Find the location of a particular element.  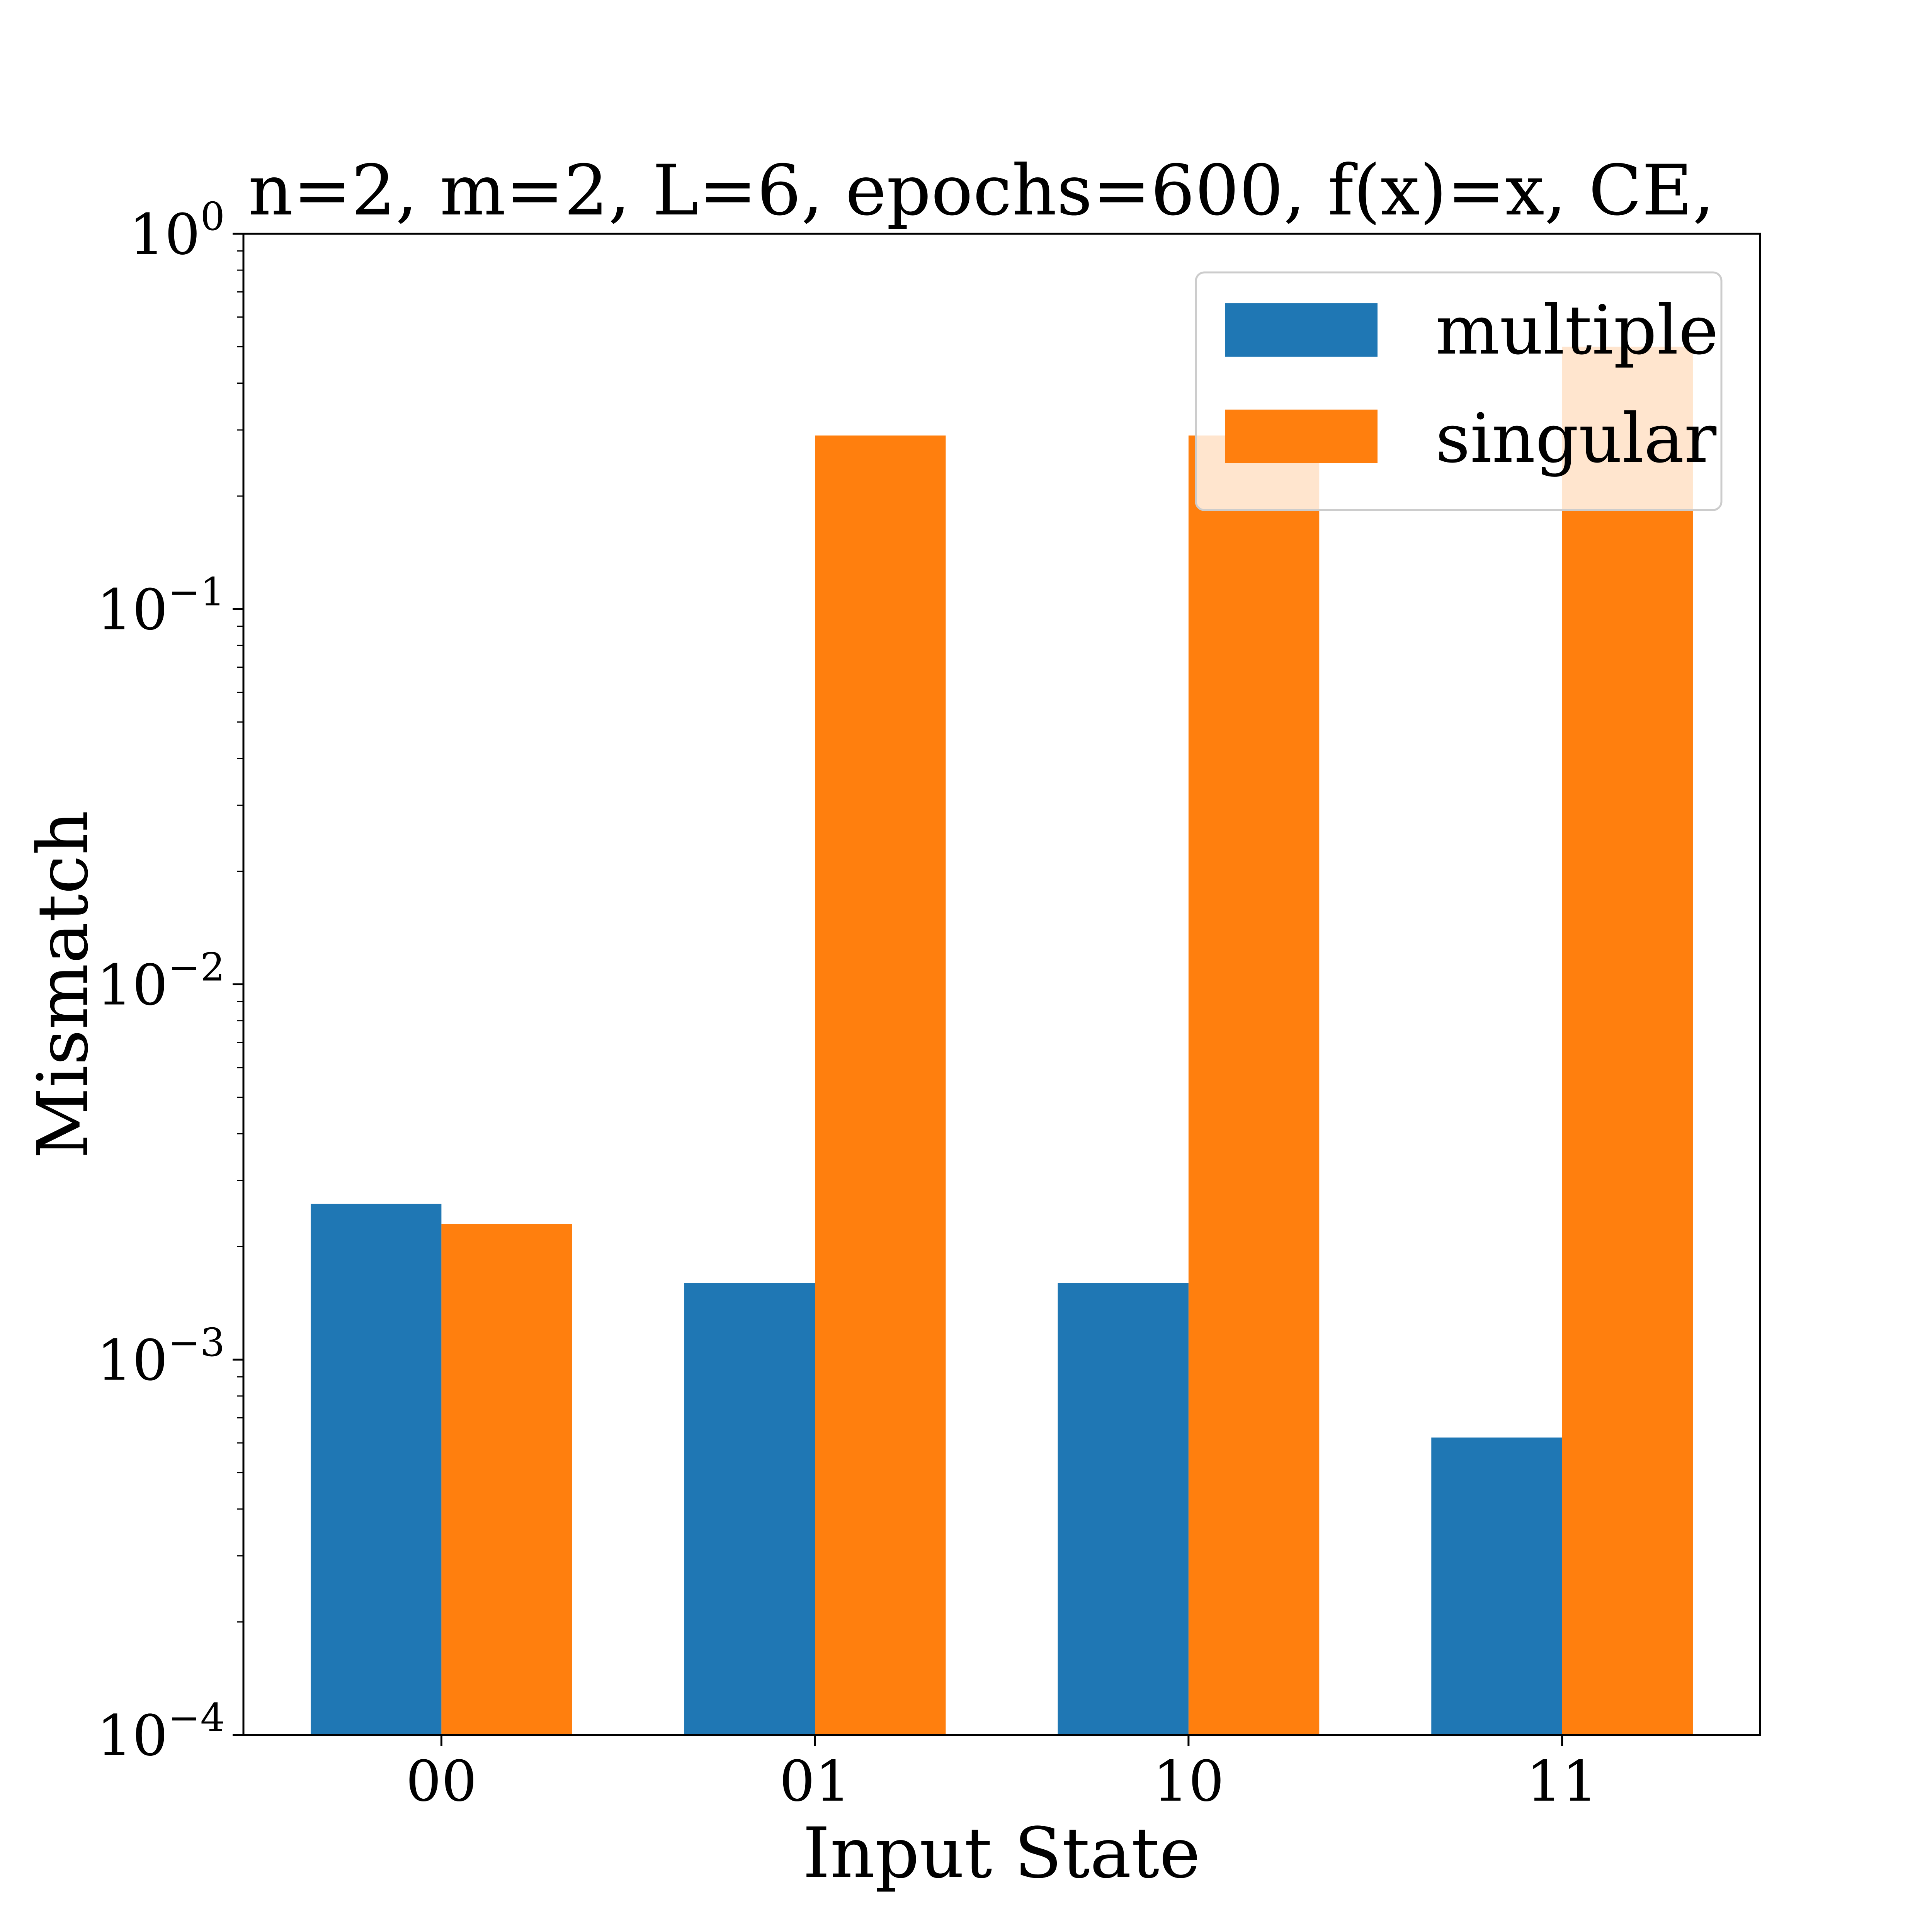

legend: multiple singular is located at coordinates (1459, 391).